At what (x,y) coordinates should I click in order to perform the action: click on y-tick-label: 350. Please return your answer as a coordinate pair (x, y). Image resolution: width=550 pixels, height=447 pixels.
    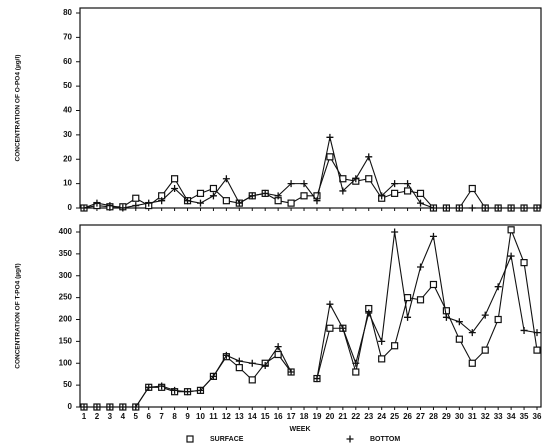
    Looking at the image, I should click on (66, 253).